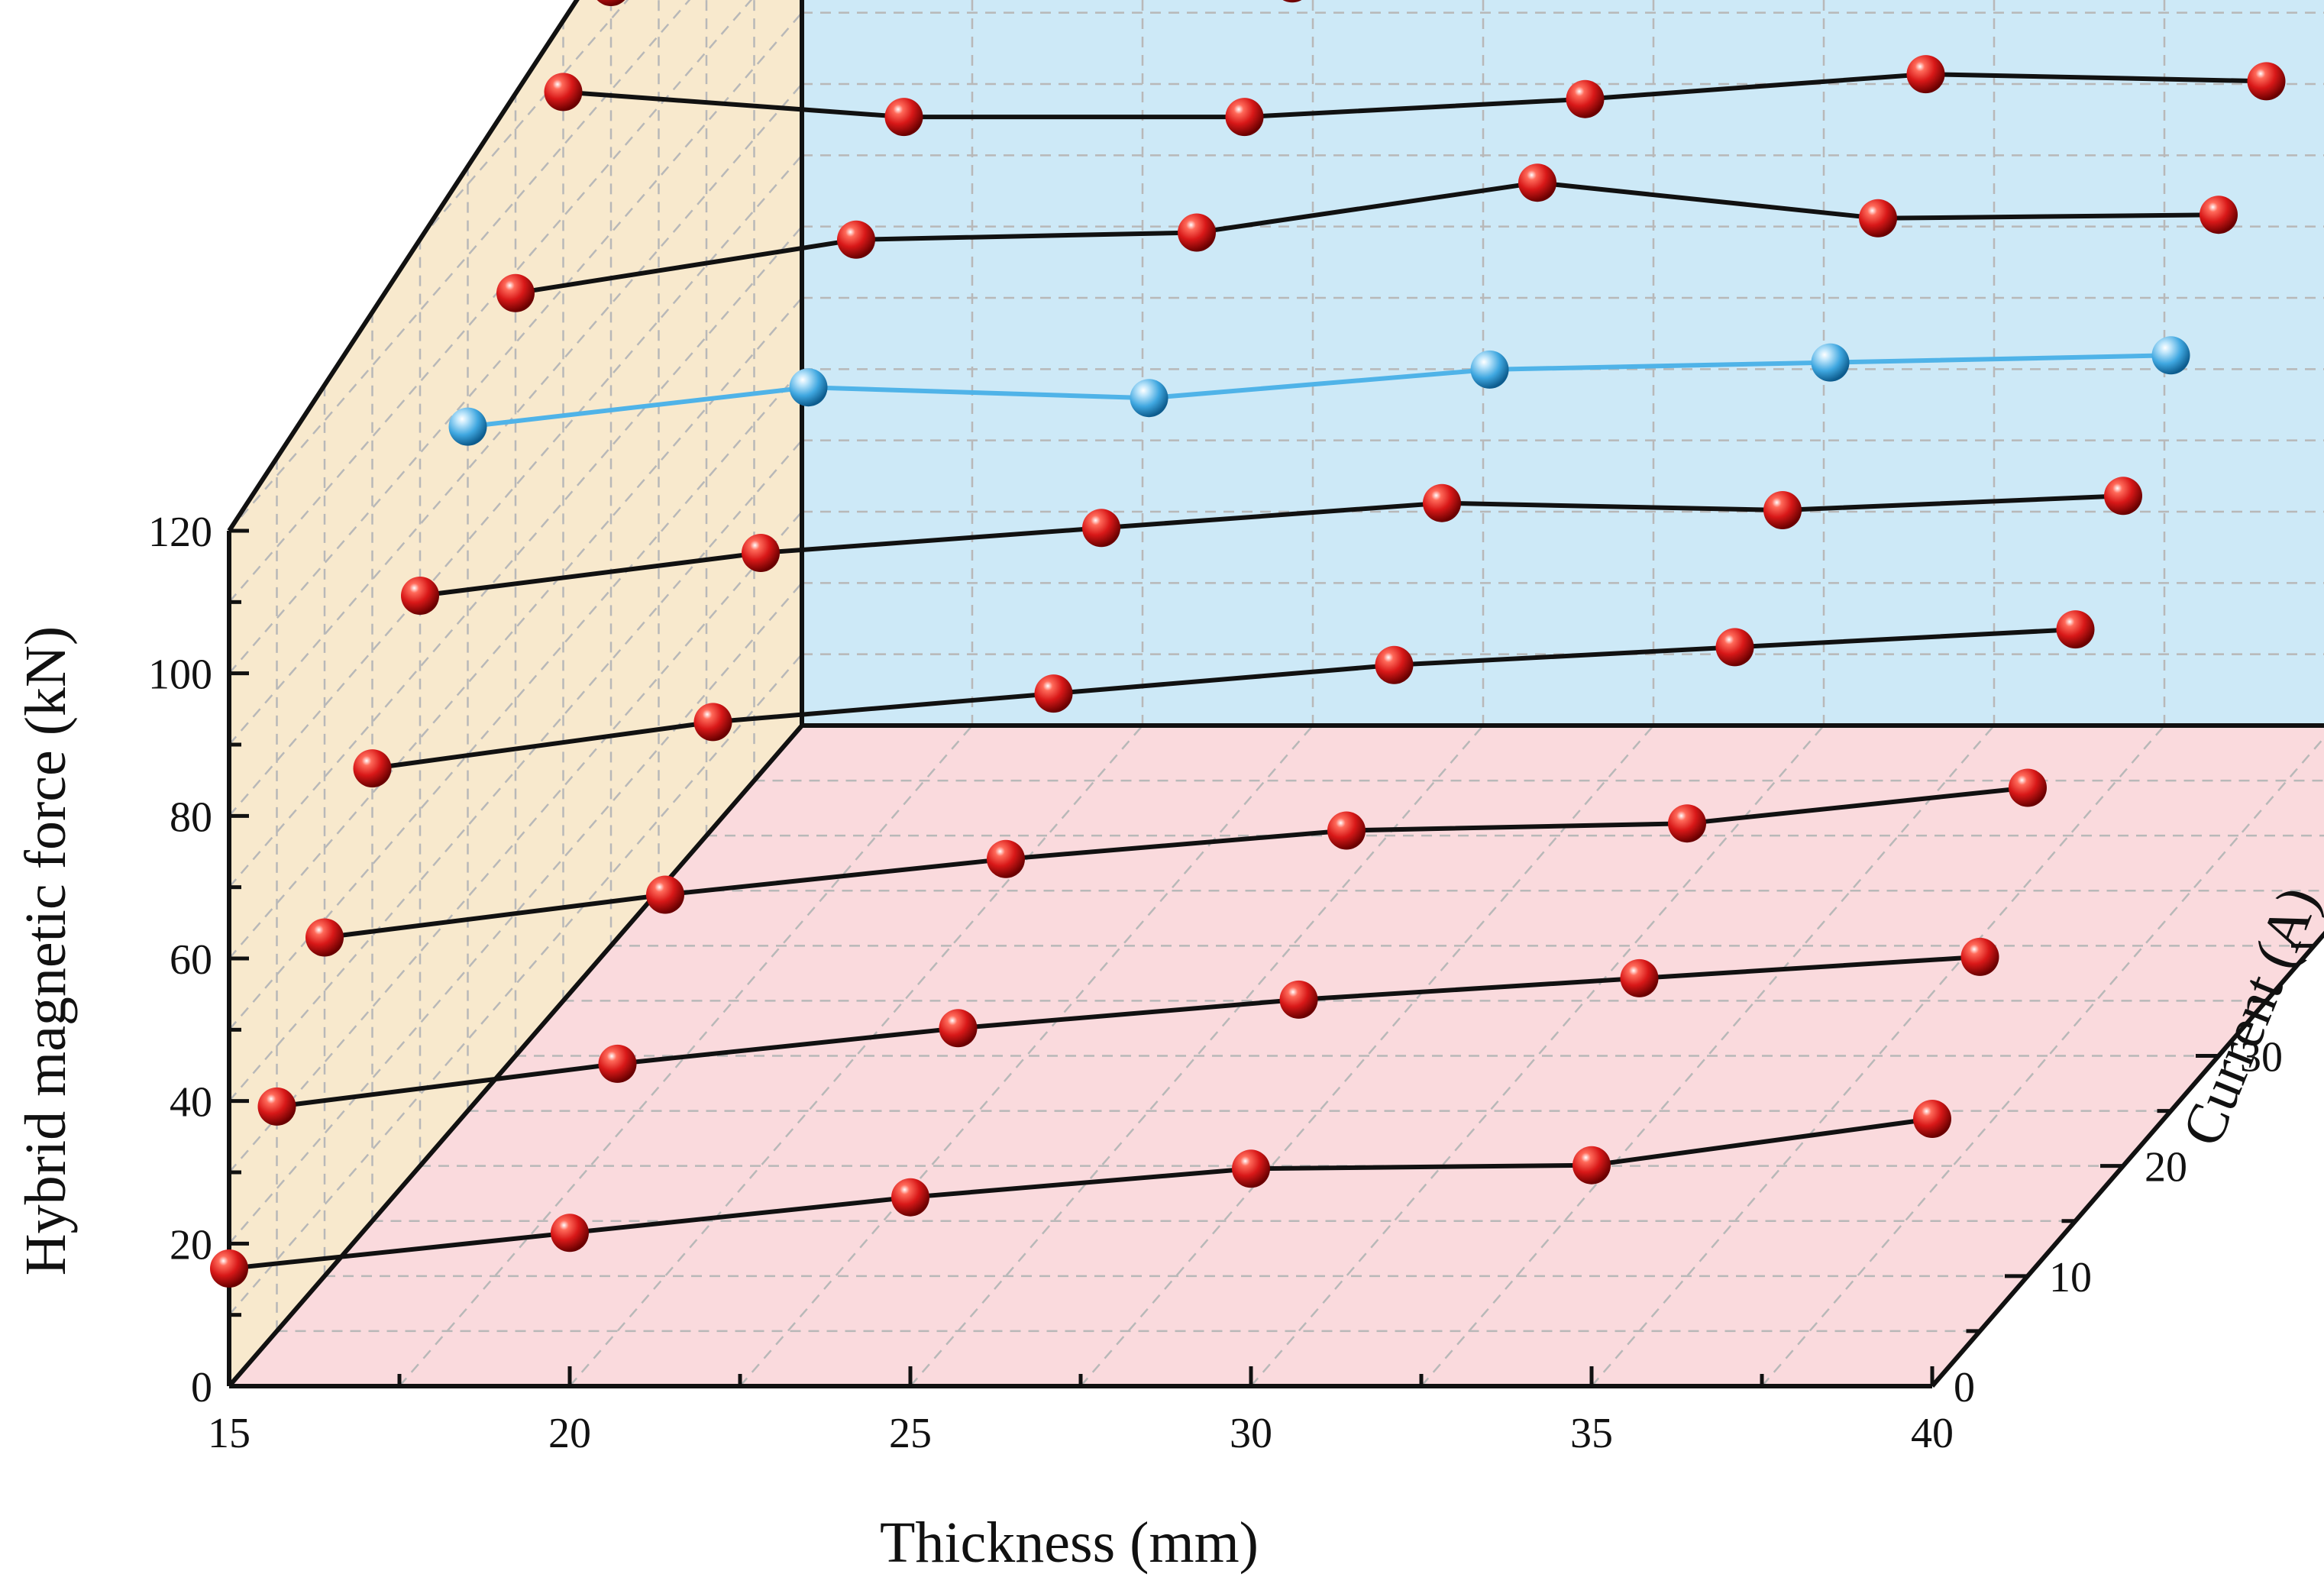 The height and width of the screenshot is (1587, 2324). Describe the element at coordinates (949, 3) in the screenshot. I see `series-40A` at that location.